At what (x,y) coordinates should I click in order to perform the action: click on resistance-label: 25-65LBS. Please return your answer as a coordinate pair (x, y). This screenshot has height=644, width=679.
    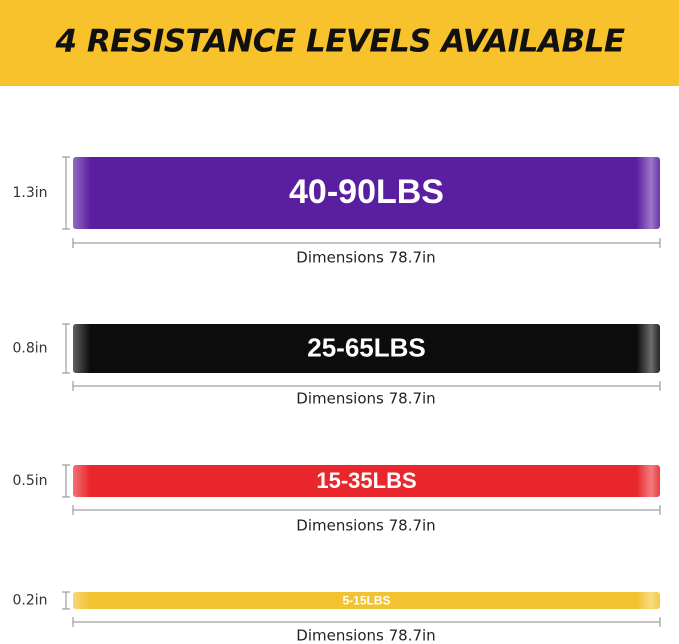
    Looking at the image, I should click on (366, 347).